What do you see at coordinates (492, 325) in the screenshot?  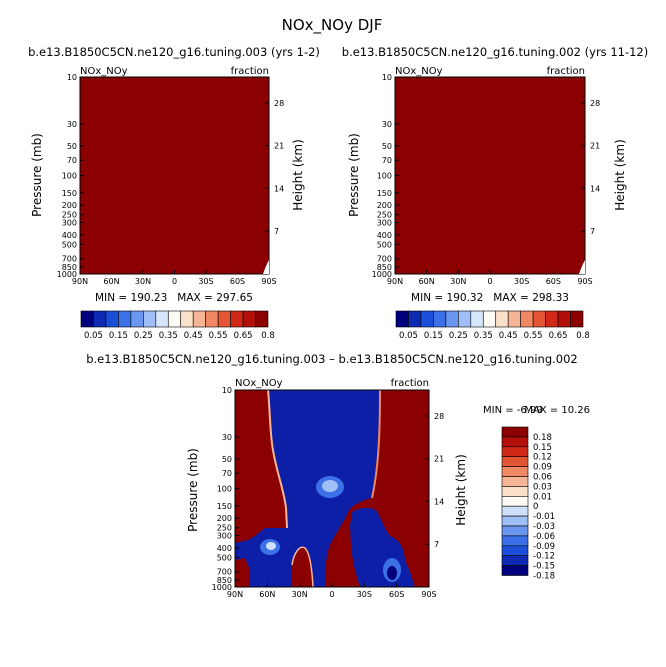 I see `panel-b-colorbar: 0.05 0.15 0.25 0.35 0.45 0.55 0.65 0.8` at bounding box center [492, 325].